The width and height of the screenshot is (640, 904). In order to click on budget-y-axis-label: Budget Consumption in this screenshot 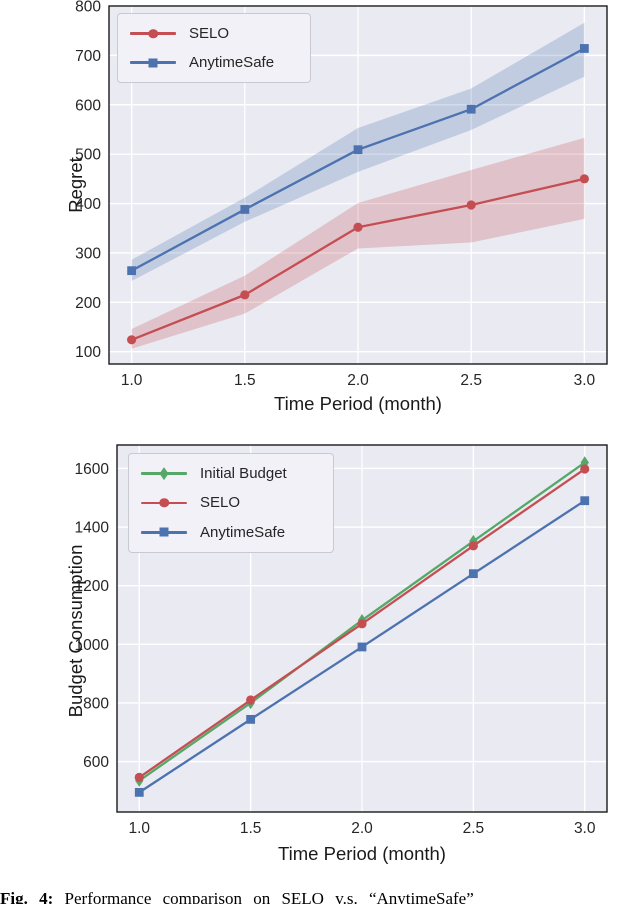, I will do `click(75, 631)`.